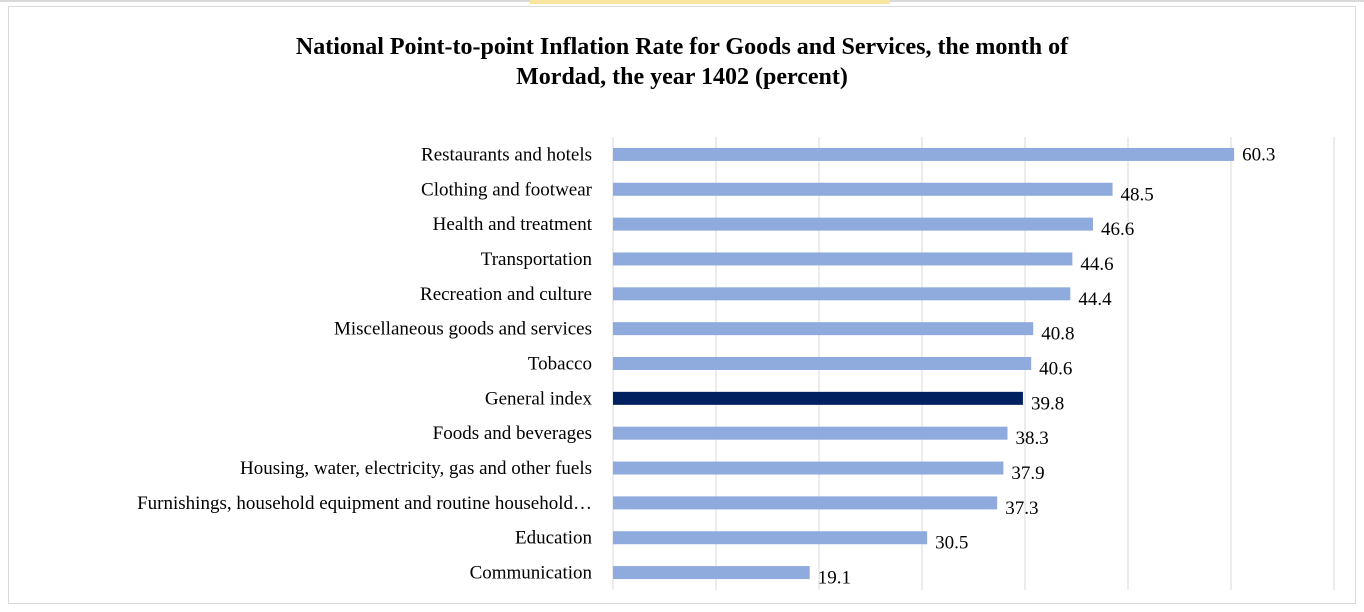 This screenshot has height=612, width=1364. I want to click on chart-title-line-2: Mordad, the year 1402 (percent), so click(682, 77).